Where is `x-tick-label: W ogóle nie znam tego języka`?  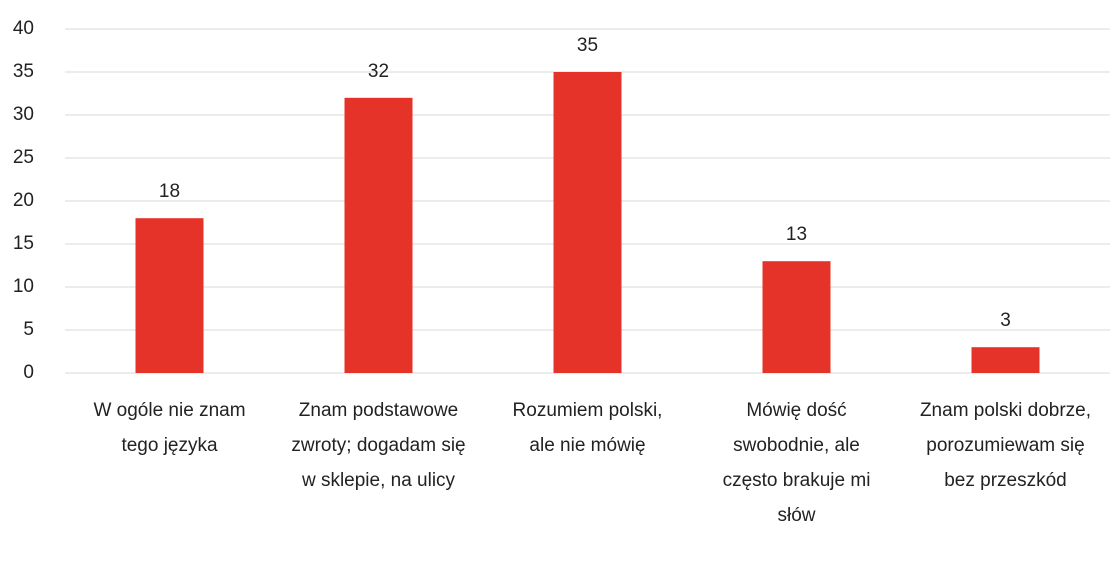
x-tick-label: W ogóle nie znam tego języka is located at coordinates (169, 428).